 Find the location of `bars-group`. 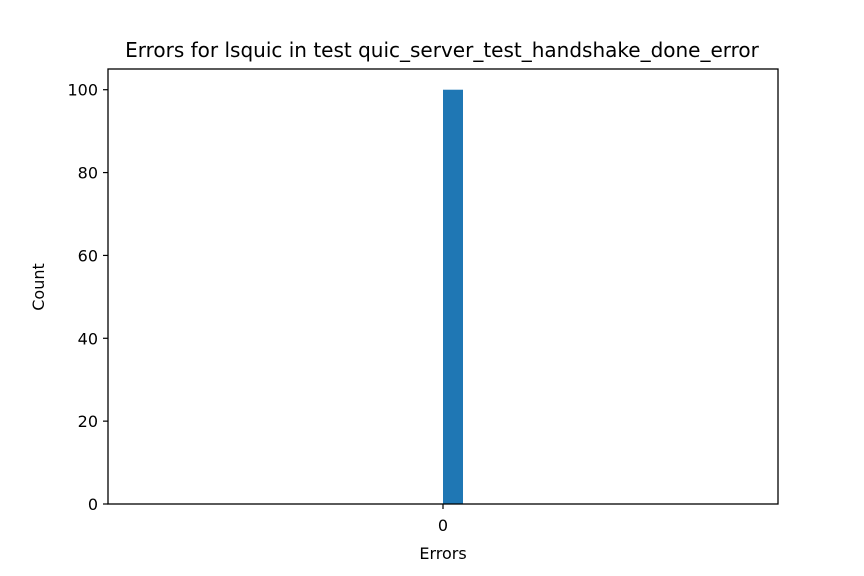

bars-group is located at coordinates (453, 296).